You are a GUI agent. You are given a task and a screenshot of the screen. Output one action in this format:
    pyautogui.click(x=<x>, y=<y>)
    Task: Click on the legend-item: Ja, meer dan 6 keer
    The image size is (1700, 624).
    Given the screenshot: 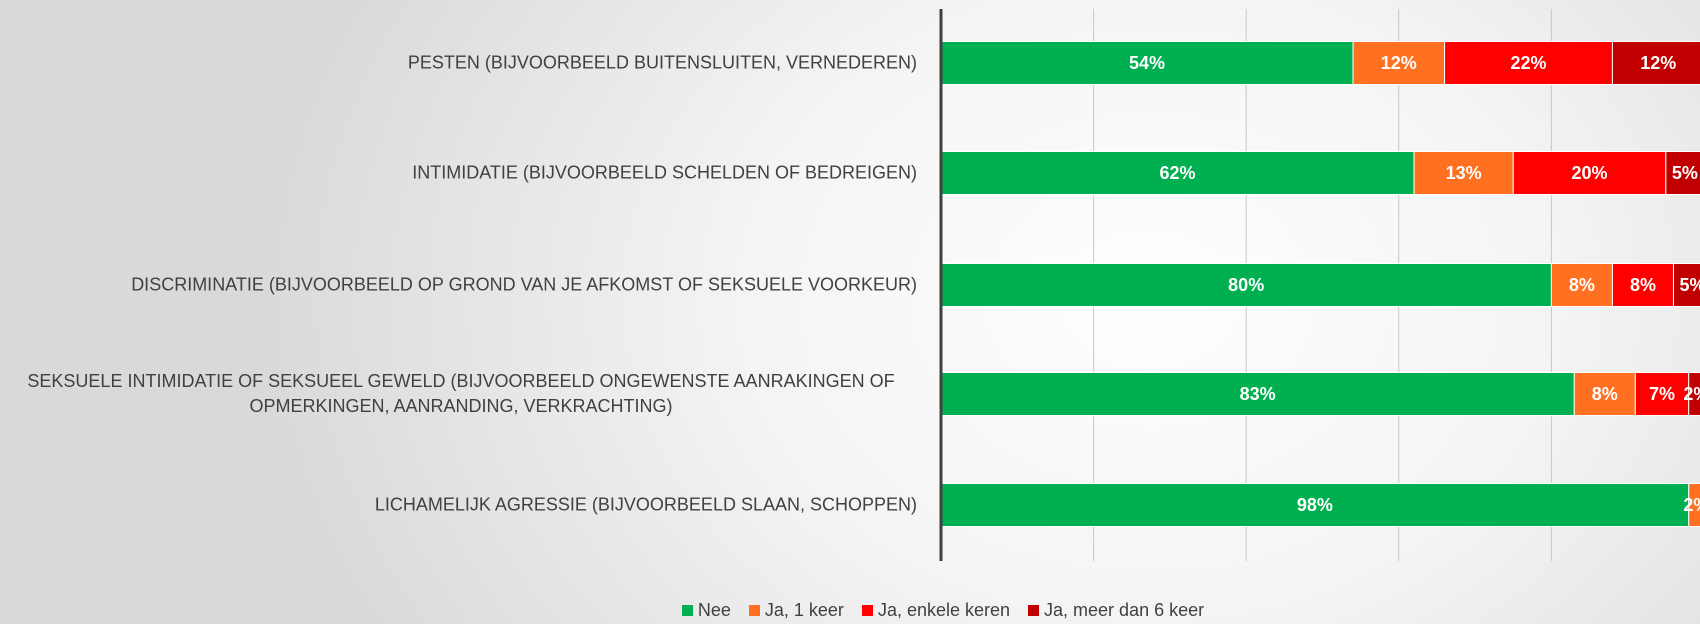 What is the action you would take?
    pyautogui.click(x=1116, y=610)
    